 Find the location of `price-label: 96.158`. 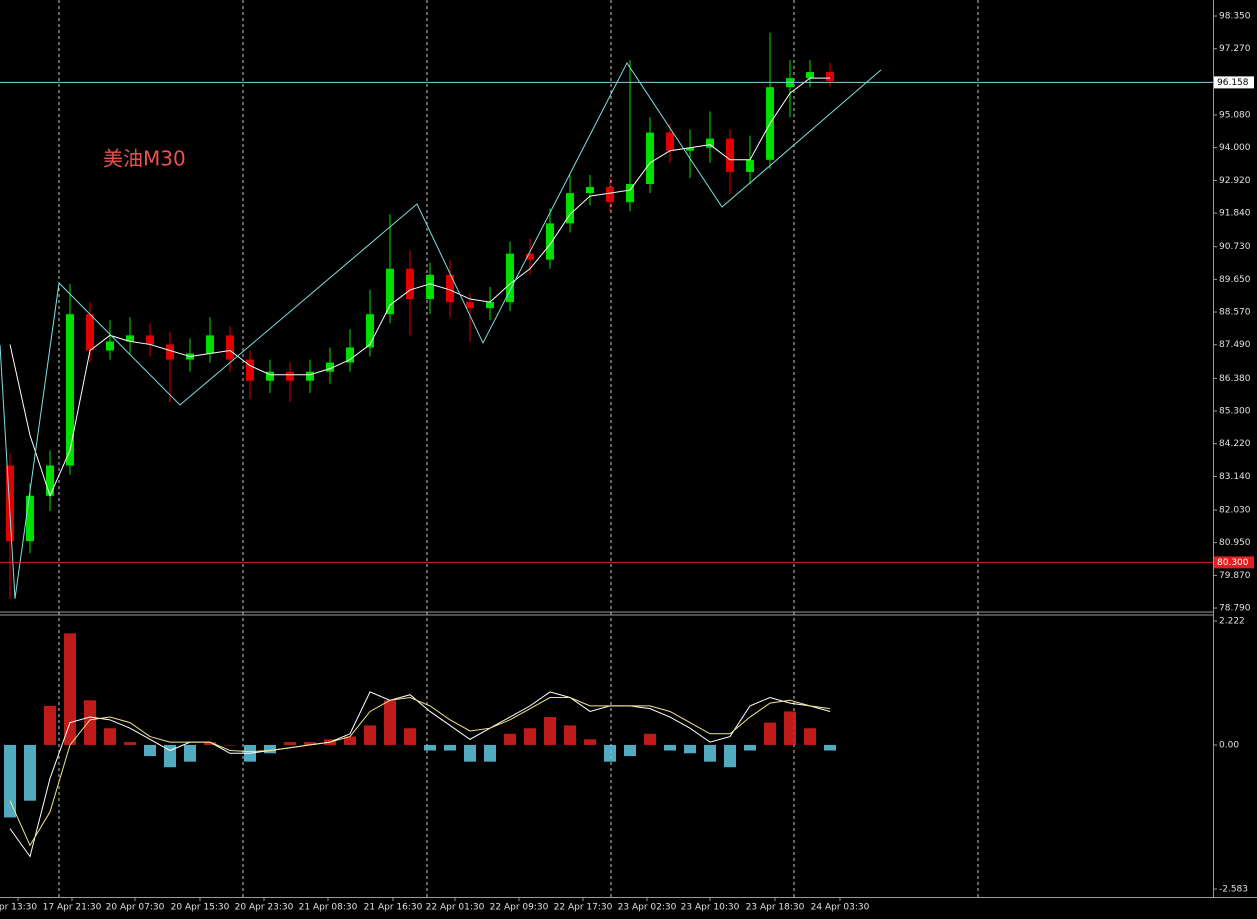

price-label: 96.158 is located at coordinates (1233, 83).